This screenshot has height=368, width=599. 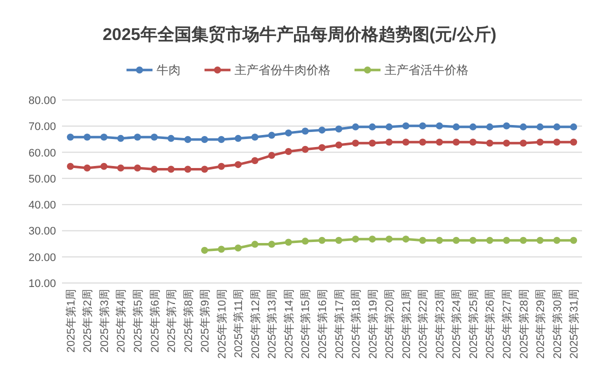 What do you see at coordinates (172, 321) in the screenshot?
I see `x-tick-label: 2025年第7周` at bounding box center [172, 321].